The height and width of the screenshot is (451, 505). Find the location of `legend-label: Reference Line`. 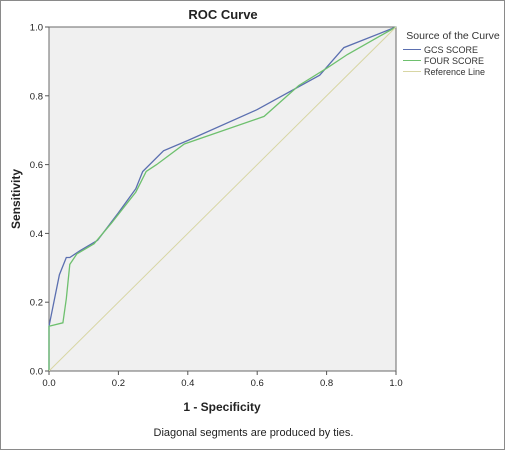

legend-label: Reference Line is located at coordinates (455, 71).